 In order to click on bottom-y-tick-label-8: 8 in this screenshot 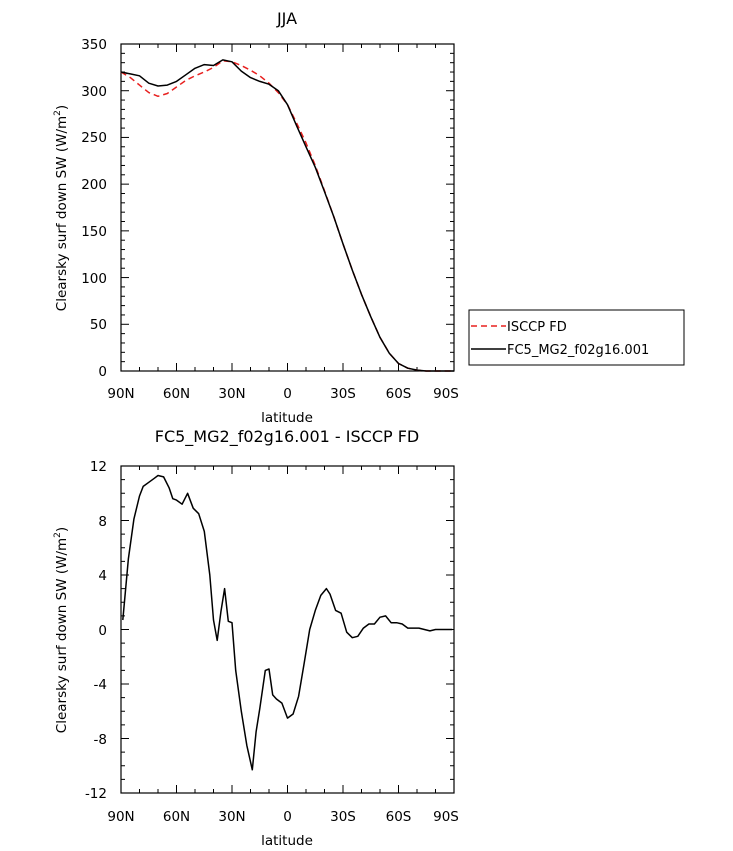, I will do `click(102, 522)`.